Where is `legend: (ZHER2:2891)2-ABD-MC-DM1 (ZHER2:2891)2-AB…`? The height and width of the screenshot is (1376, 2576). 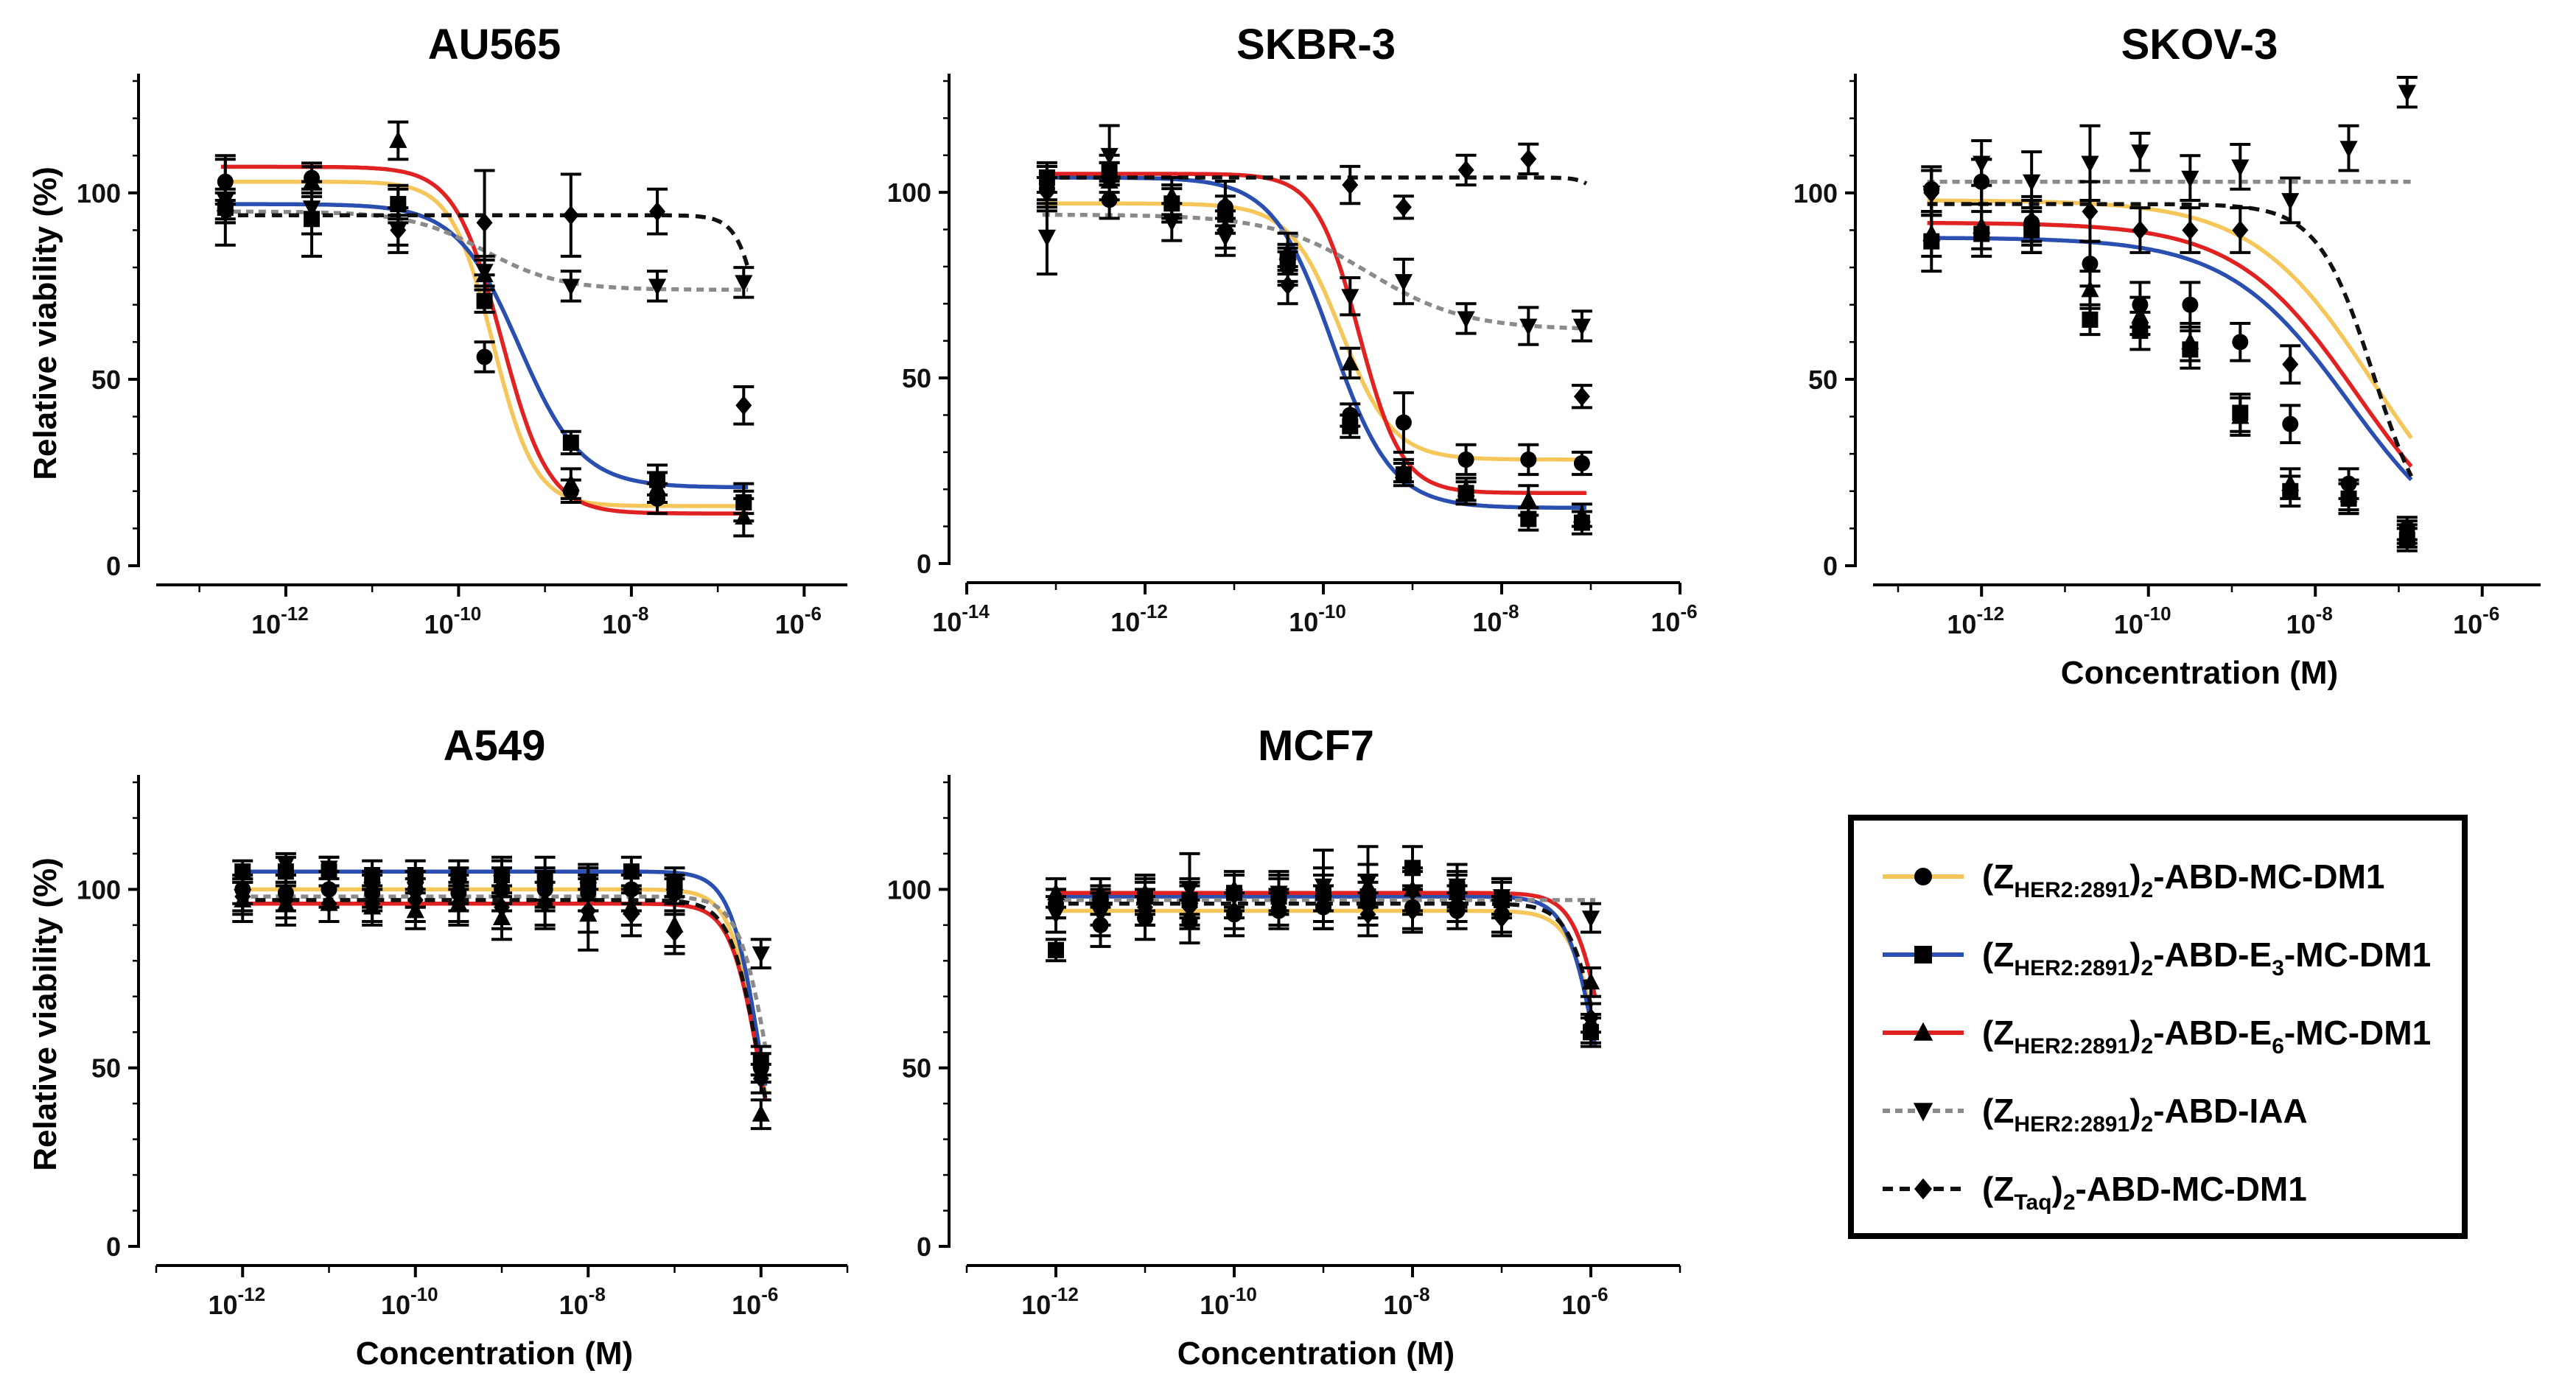 legend: (ZHER2:2891)2-ABD-MC-DM1 (ZHER2:2891)2-AB… is located at coordinates (2158, 1027).